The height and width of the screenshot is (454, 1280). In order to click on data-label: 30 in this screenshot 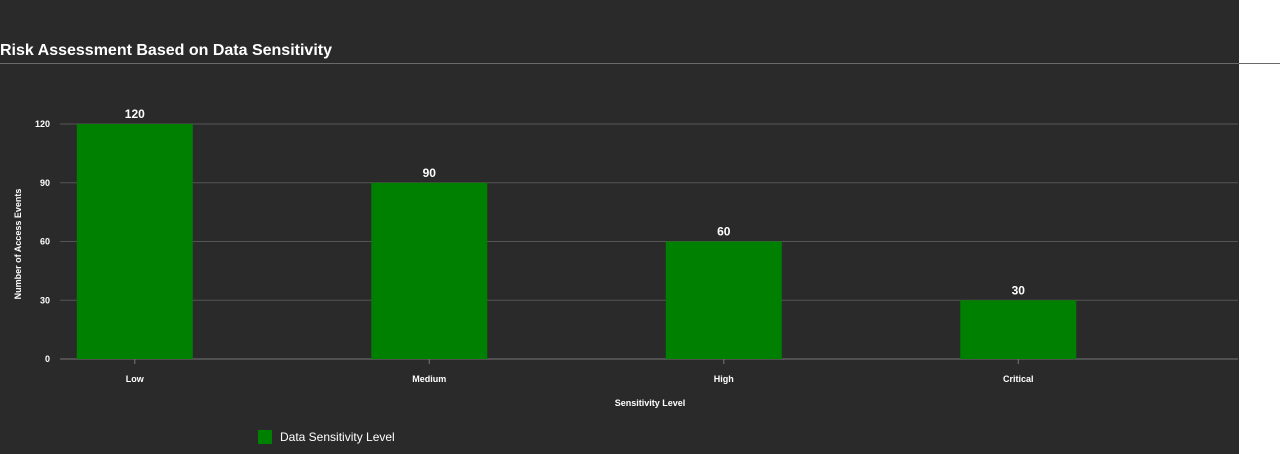, I will do `click(1019, 290)`.